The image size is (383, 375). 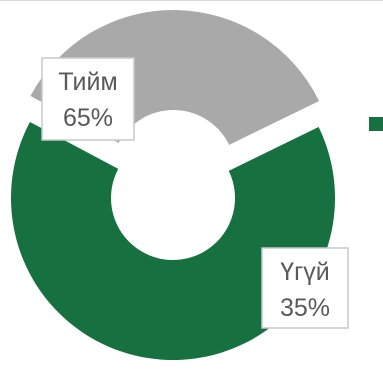 What do you see at coordinates (87, 82) in the screenshot?
I see `data-label-category: Тийм` at bounding box center [87, 82].